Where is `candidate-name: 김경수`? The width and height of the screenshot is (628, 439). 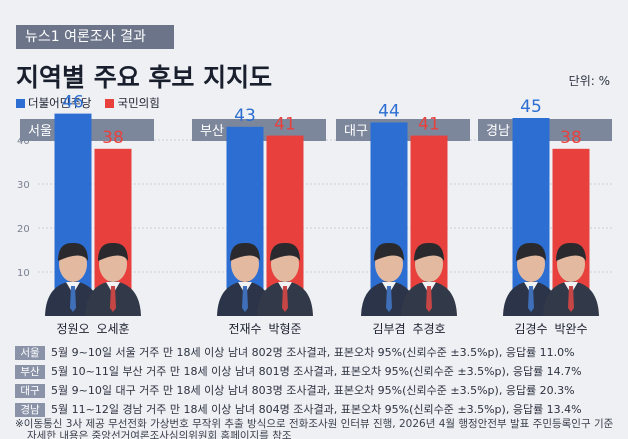
candidate-name: 김경수 is located at coordinates (530, 329).